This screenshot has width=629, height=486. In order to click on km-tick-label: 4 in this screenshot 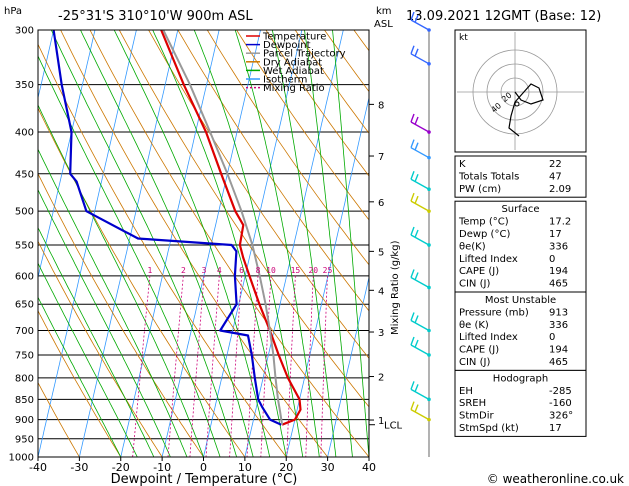, I will do `click(381, 291)`.